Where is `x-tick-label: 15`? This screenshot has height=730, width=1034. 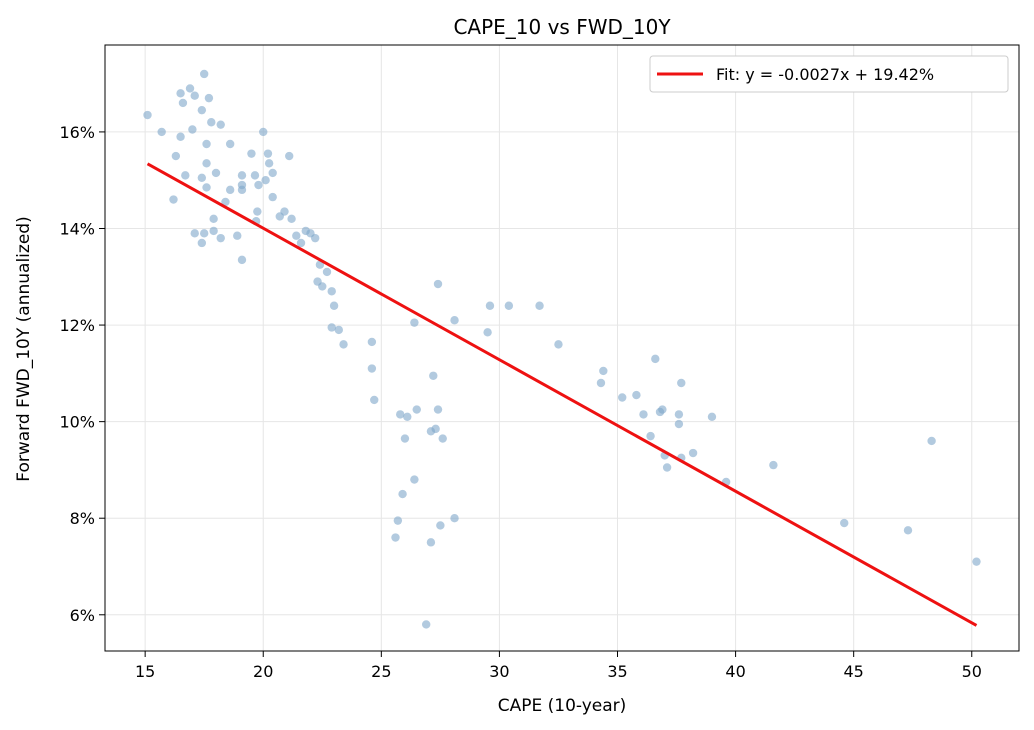
x-tick-label: 15 is located at coordinates (145, 671).